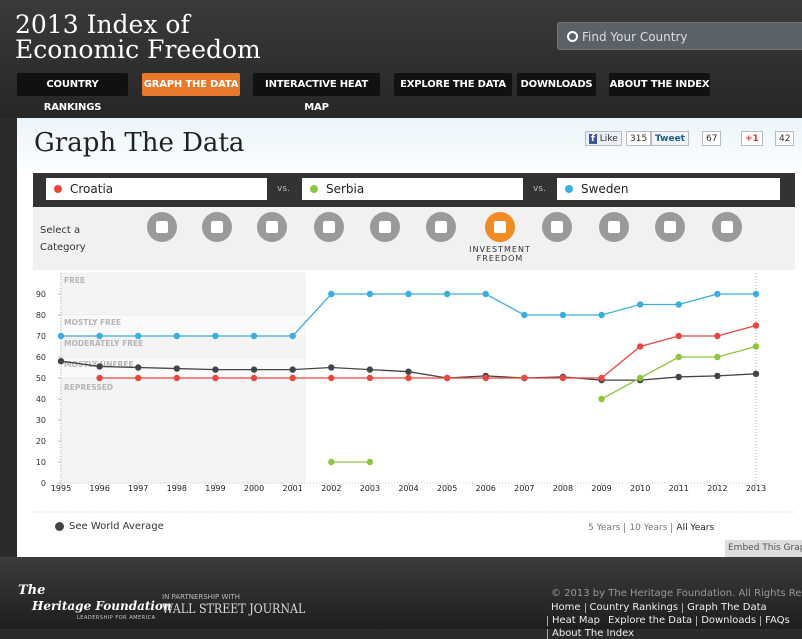 This screenshot has width=802, height=639. What do you see at coordinates (726, 608) in the screenshot?
I see `footer-link: Graph The Data` at bounding box center [726, 608].